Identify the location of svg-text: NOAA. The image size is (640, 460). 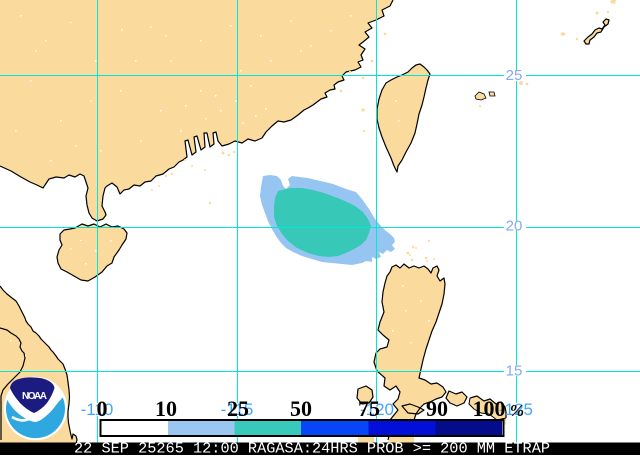
(34, 396).